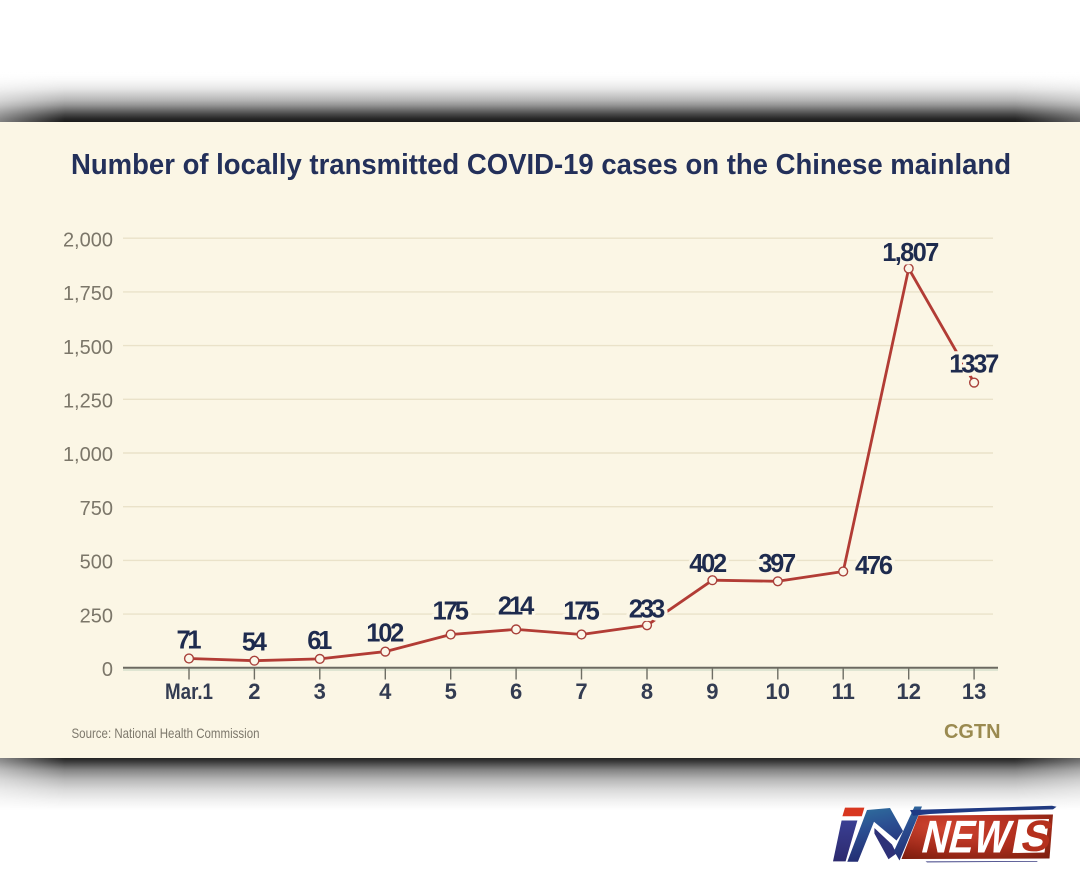  I want to click on svg-text: 1,000, so click(88, 455).